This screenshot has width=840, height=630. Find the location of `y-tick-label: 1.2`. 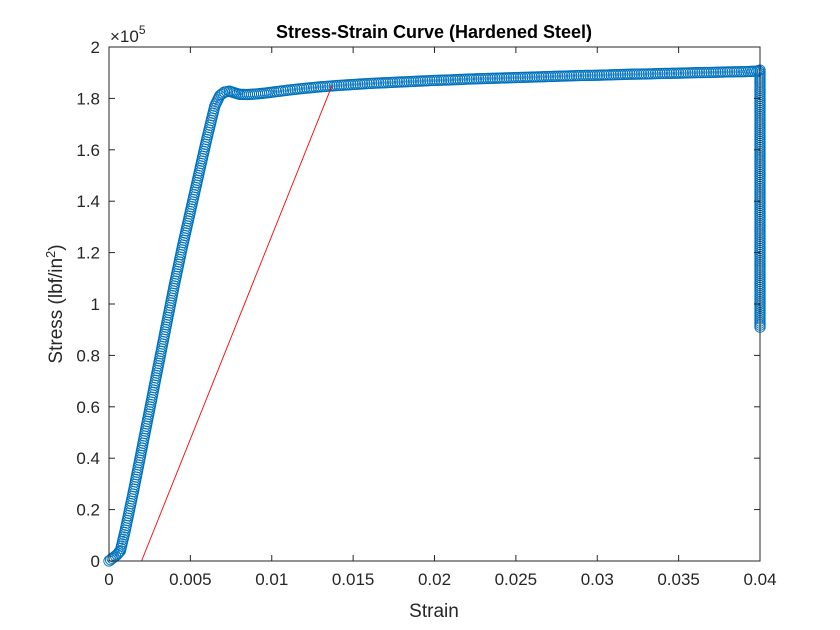

y-tick-label: 1.2 is located at coordinates (88, 253).